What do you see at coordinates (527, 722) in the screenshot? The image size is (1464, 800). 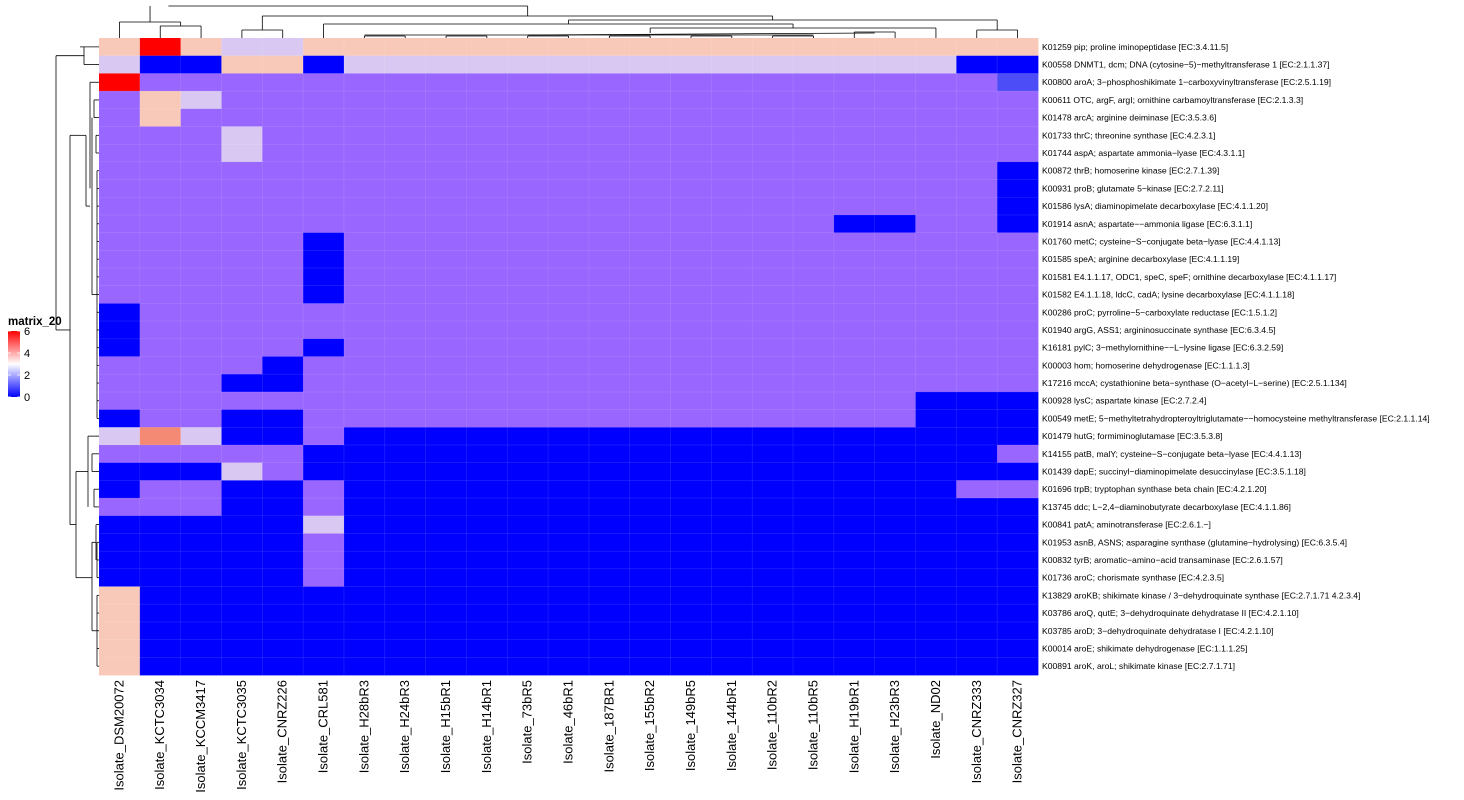 I see `column-label: Isolate_73bR5` at bounding box center [527, 722].